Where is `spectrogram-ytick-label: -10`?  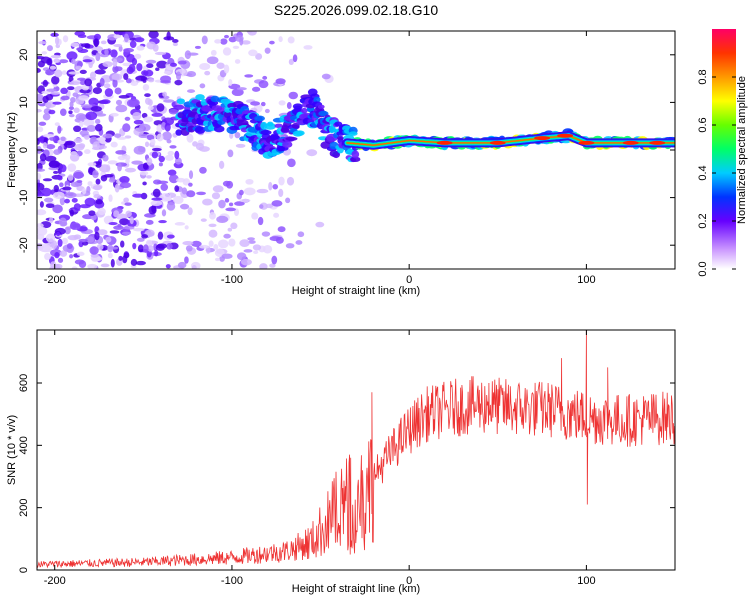 spectrogram-ytick-label: -10 is located at coordinates (24, 198).